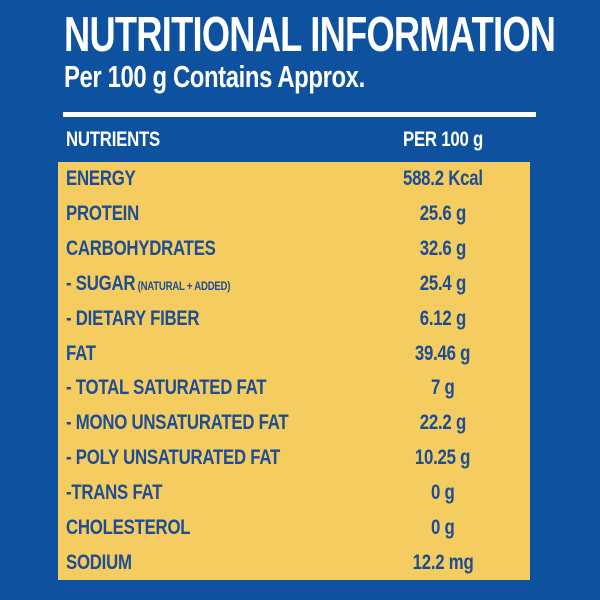 The width and height of the screenshot is (600, 600). What do you see at coordinates (101, 283) in the screenshot?
I see `nutrient-label: - SUGAR` at bounding box center [101, 283].